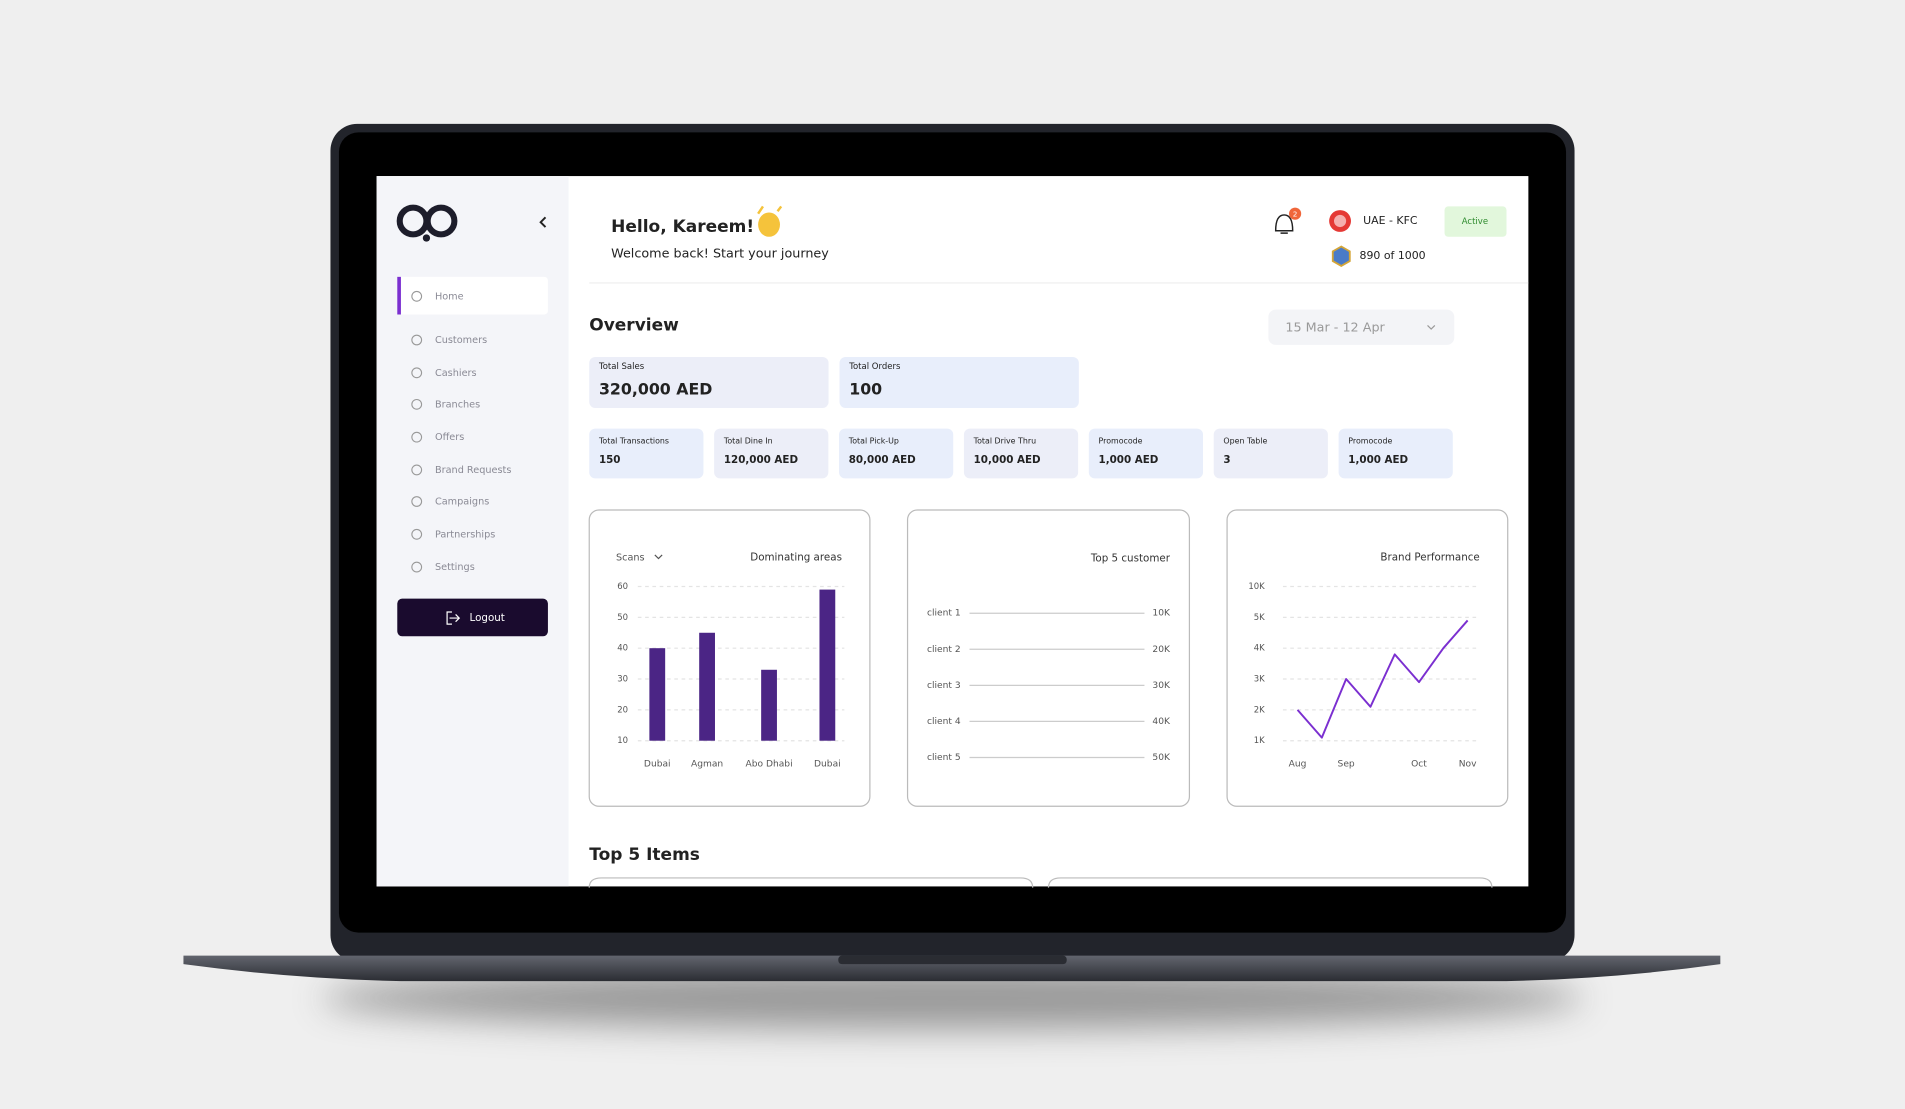 This screenshot has width=1905, height=1109. I want to click on date-picker, so click(1361, 327).